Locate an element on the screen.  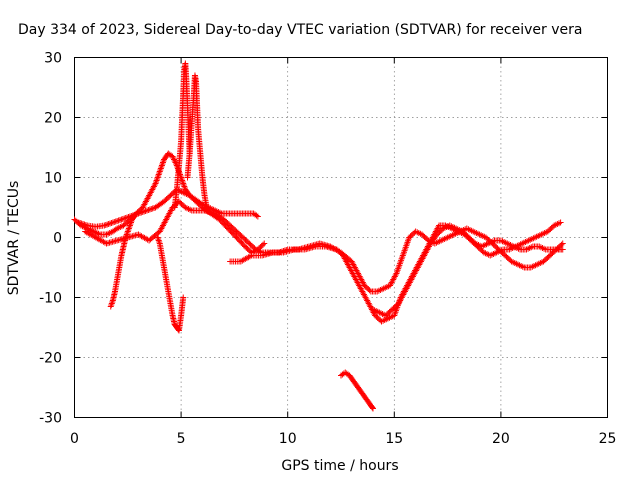
x-tick-label: 20 is located at coordinates (501, 439).